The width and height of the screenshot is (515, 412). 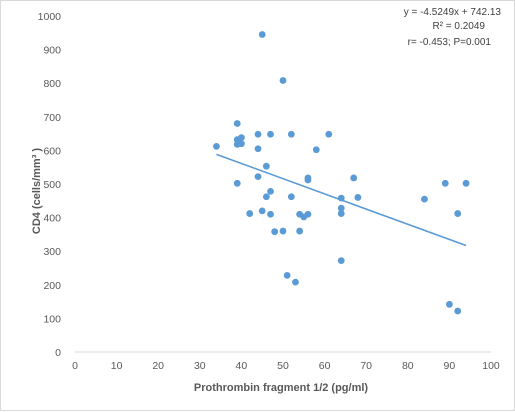 I want to click on x-axis-ticks: 0 10 20 30 40 50 60 70 80 90 100, so click(x=286, y=366).